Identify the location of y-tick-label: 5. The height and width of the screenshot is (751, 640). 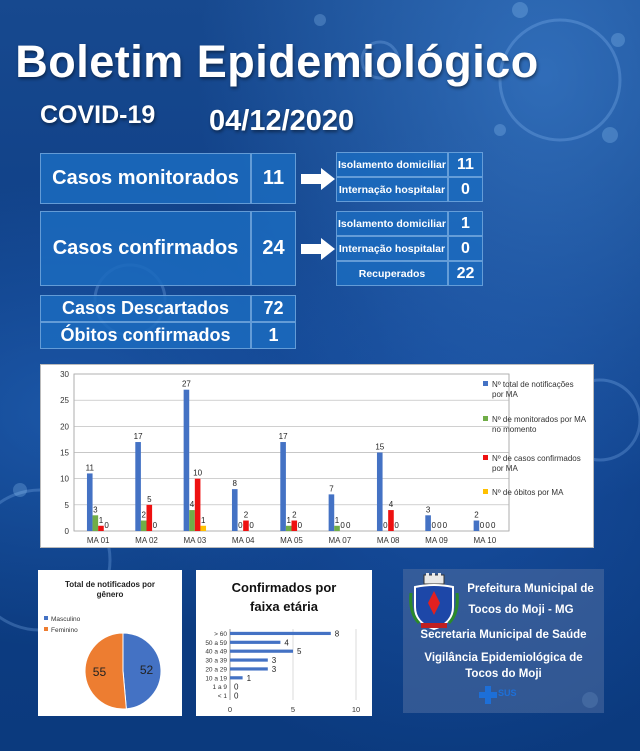
(67, 505).